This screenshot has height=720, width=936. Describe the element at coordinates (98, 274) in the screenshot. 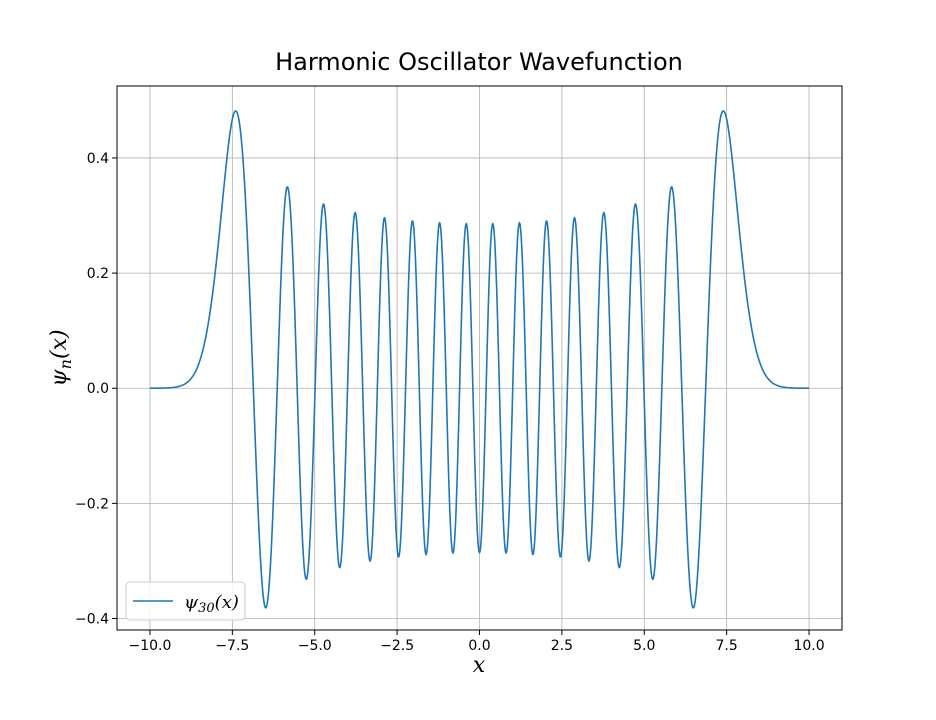

I see `y-tick-label: 0.2` at that location.